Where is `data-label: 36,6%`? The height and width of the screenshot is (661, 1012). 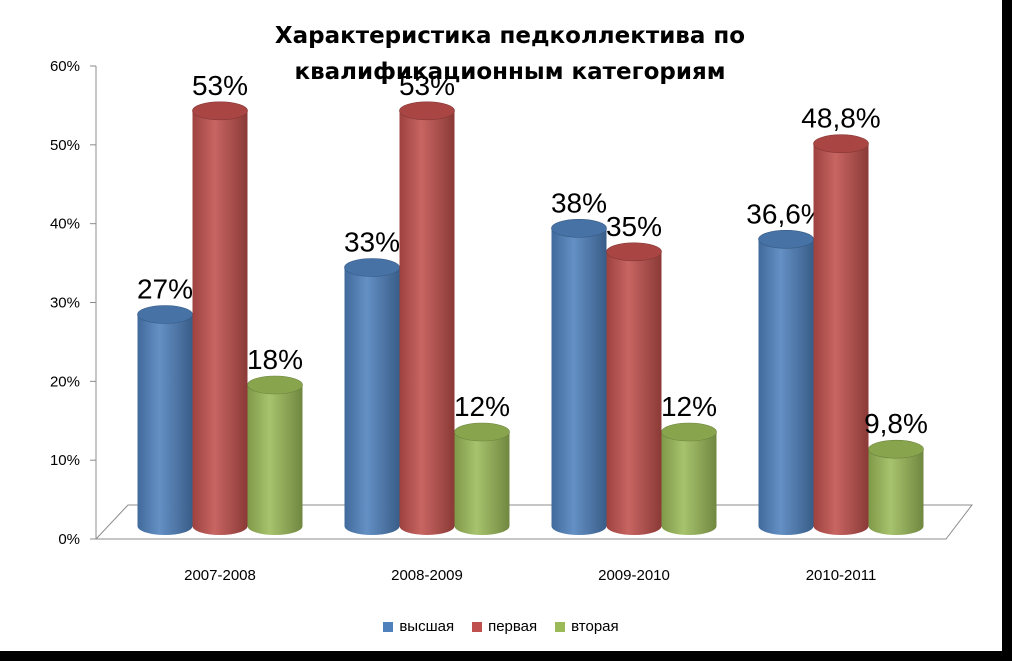
data-label: 36,6% is located at coordinates (785, 213).